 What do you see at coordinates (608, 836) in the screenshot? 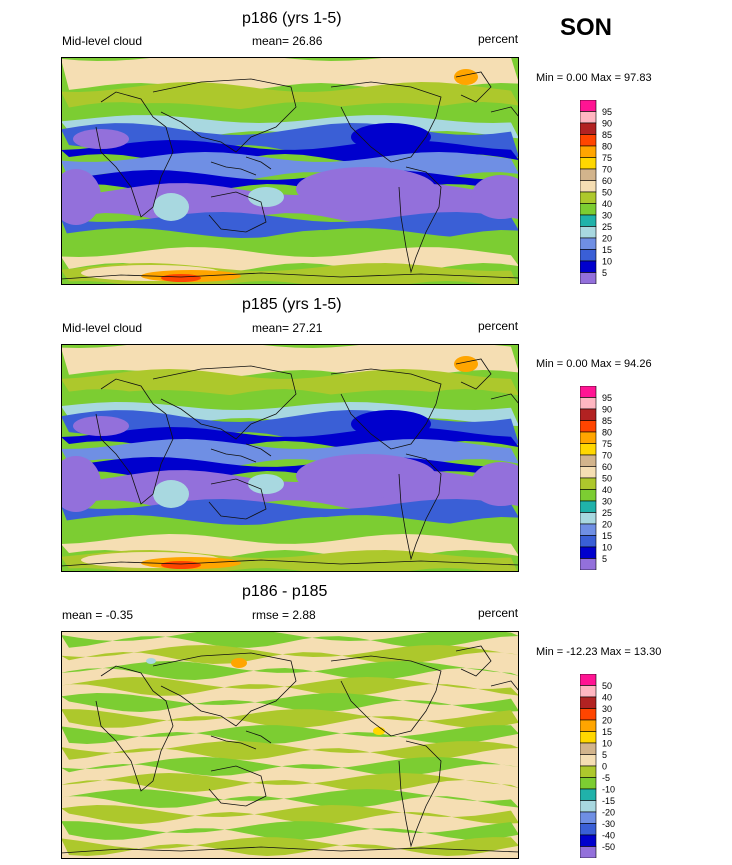
I see `colorbar-label: -40` at bounding box center [608, 836].